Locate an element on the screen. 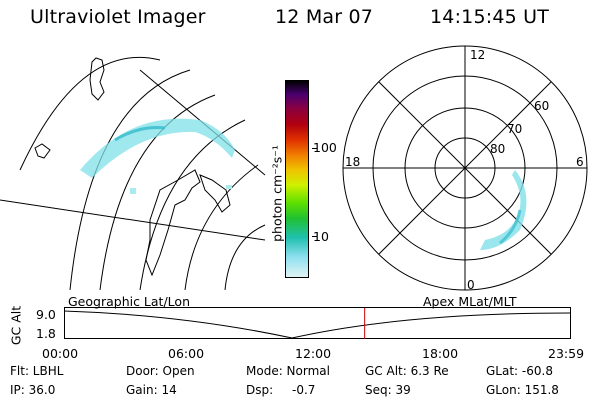 The height and width of the screenshot is (400, 600). info-door: Door: Open is located at coordinates (160, 371).